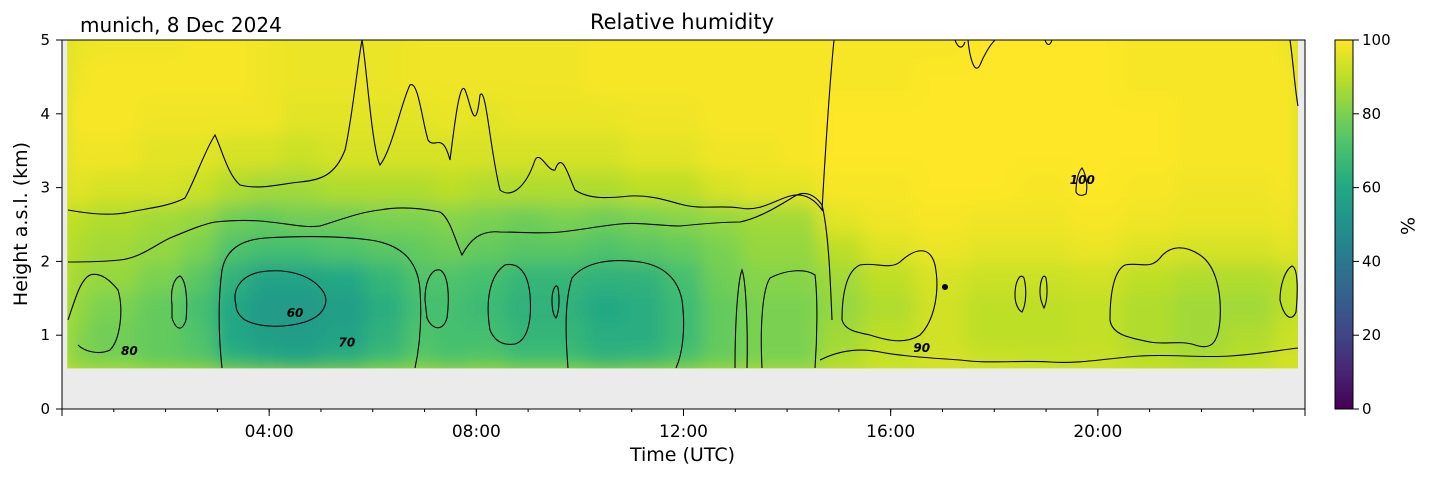  I want to click on x-tick-label: 20:00, so click(1097, 432).